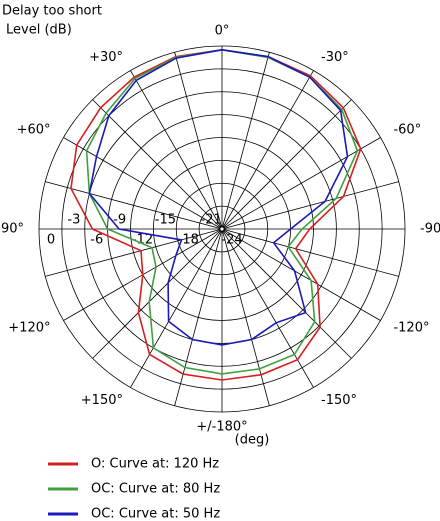 The width and height of the screenshot is (440, 521). I want to click on theta-tick-label: -30°, so click(335, 57).